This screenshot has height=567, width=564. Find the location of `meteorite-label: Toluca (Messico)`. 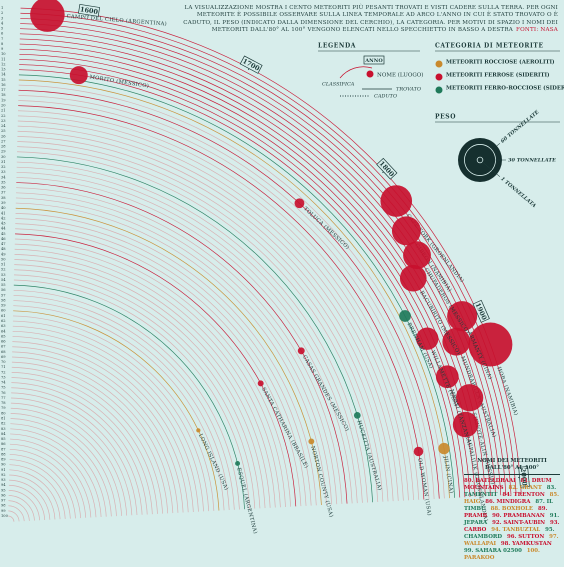

meteorite-label: Toluca (Messico) is located at coordinates (326, 228).